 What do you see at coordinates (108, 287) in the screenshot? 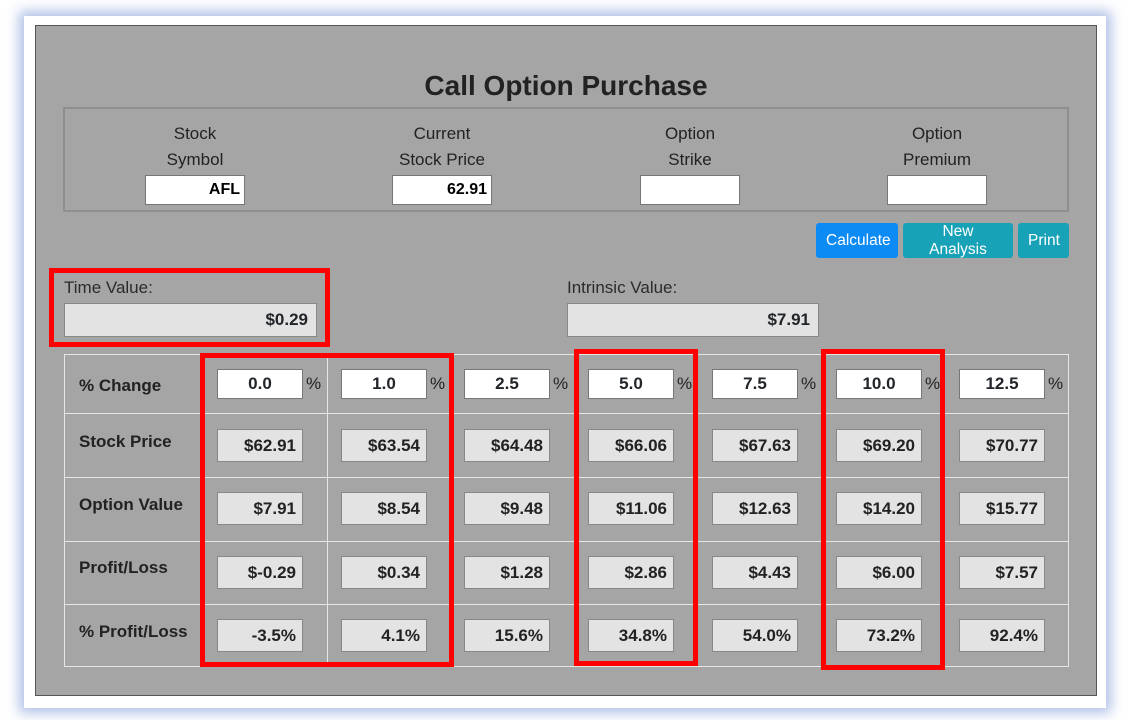
I see `time-value-label: Time Value:` at bounding box center [108, 287].